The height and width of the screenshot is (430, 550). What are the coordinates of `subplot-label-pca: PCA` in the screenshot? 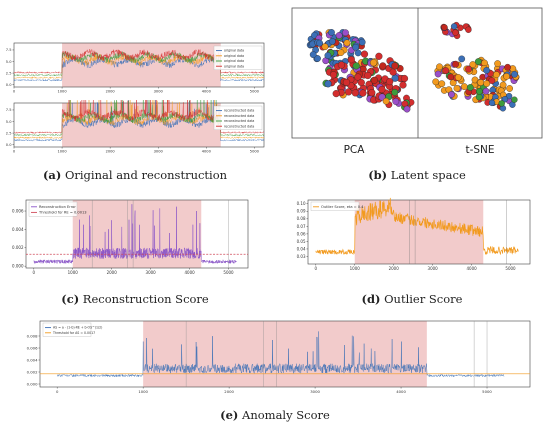 It's located at (355, 150).